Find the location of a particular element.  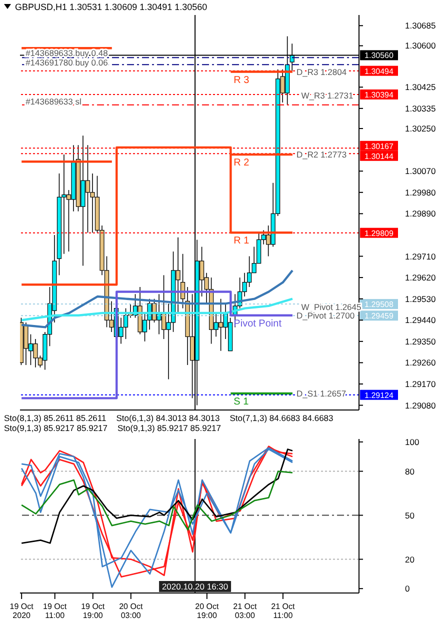

series-label: R 2 is located at coordinates (242, 163).